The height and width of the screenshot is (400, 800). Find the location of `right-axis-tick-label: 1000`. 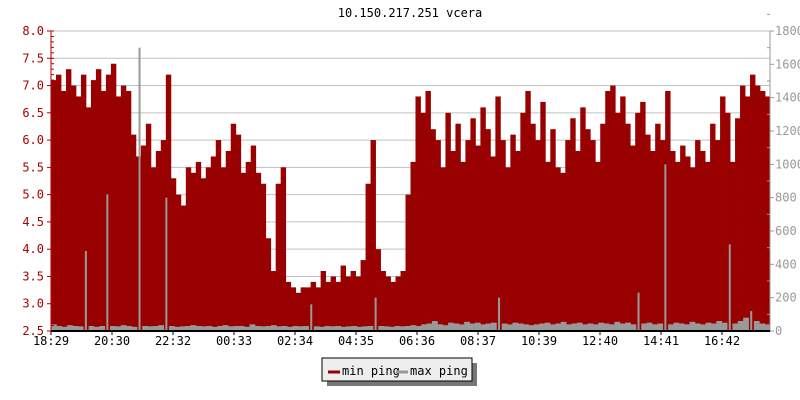

right-axis-tick-label: 1000 is located at coordinates (787, 164).